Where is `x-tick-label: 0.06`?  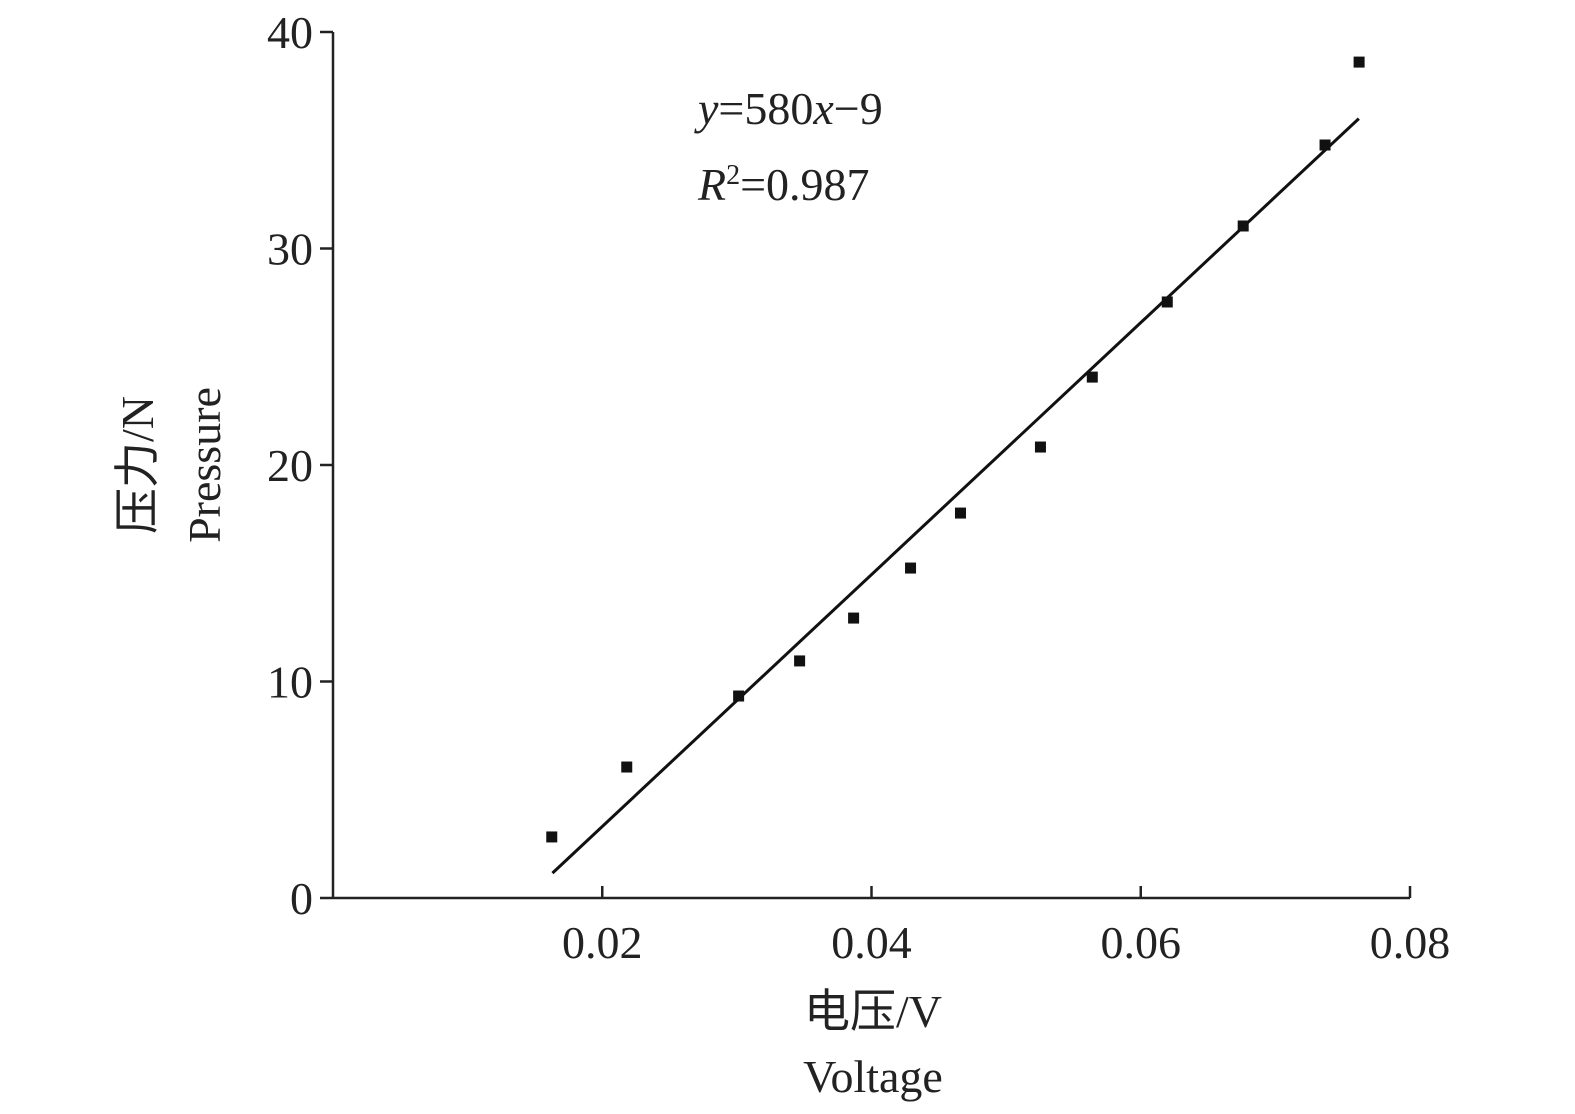
x-tick-label: 0.06 is located at coordinates (1141, 942).